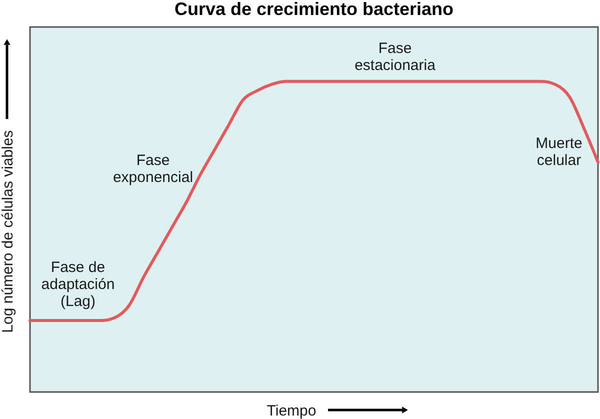 The width and height of the screenshot is (600, 419). Describe the element at coordinates (153, 169) in the screenshot. I see `annotation: Fase exponencial` at that location.